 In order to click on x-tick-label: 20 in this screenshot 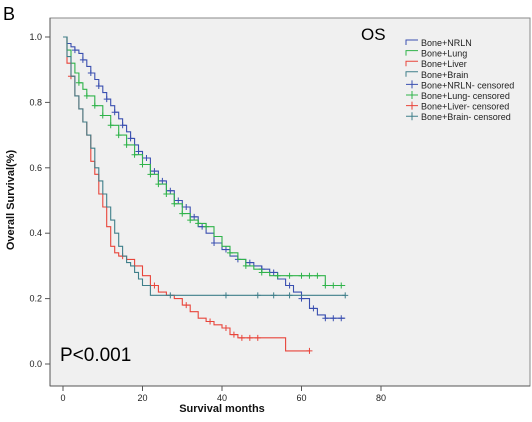, I will do `click(142, 398)`.